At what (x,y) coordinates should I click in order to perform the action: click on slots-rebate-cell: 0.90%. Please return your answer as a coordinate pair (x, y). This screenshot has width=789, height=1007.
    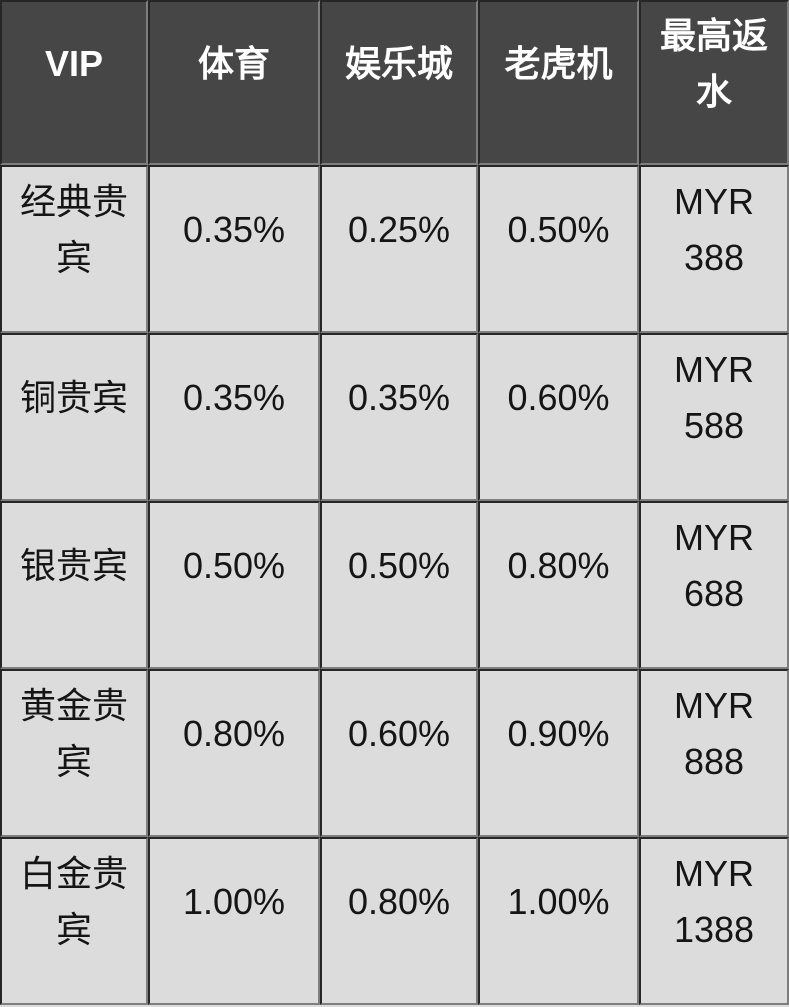
    Looking at the image, I should click on (558, 753).